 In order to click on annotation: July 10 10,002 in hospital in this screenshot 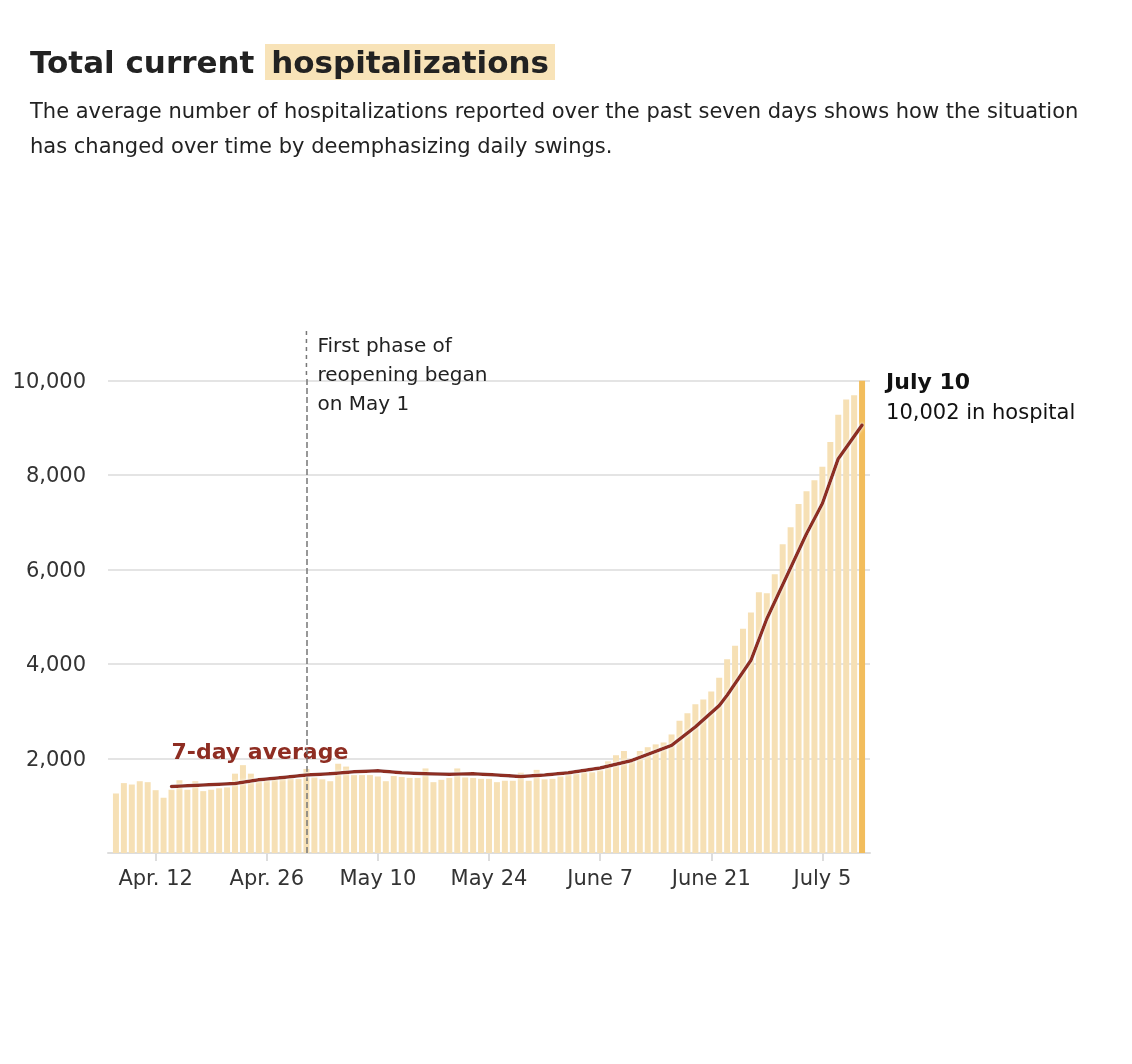, I will do `click(980, 396)`.